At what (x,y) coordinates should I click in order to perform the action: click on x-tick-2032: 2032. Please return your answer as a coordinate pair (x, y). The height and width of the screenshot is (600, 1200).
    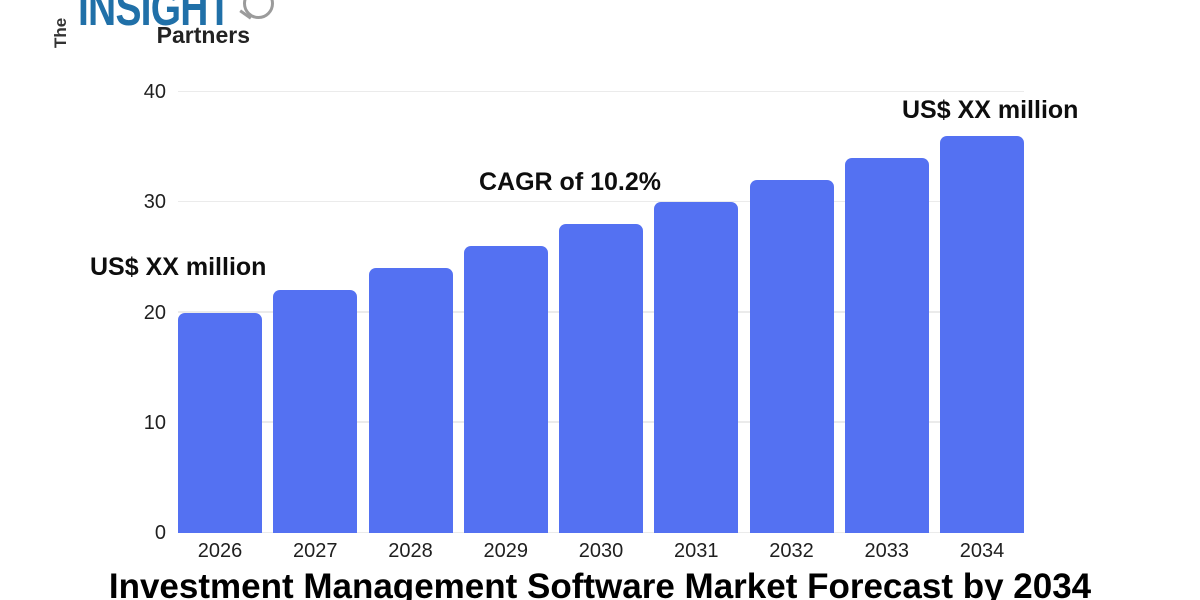
    Looking at the image, I should click on (791, 551).